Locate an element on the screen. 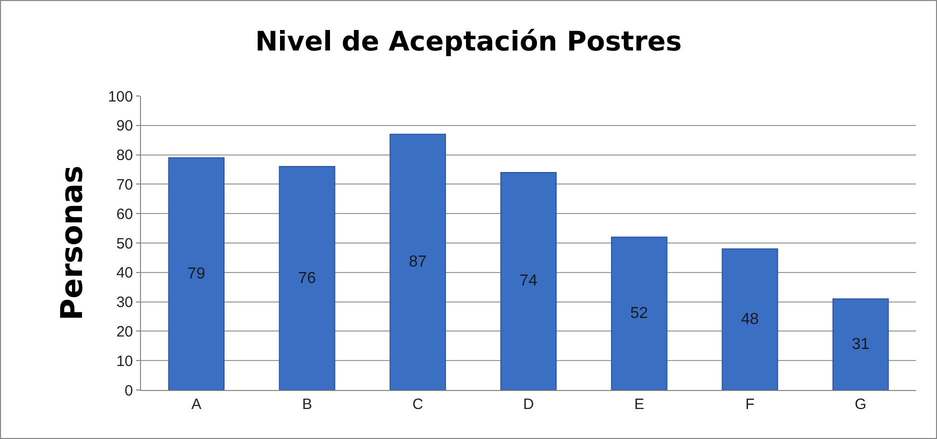 The height and width of the screenshot is (439, 937). y-tick-label: 80 is located at coordinates (124, 155).